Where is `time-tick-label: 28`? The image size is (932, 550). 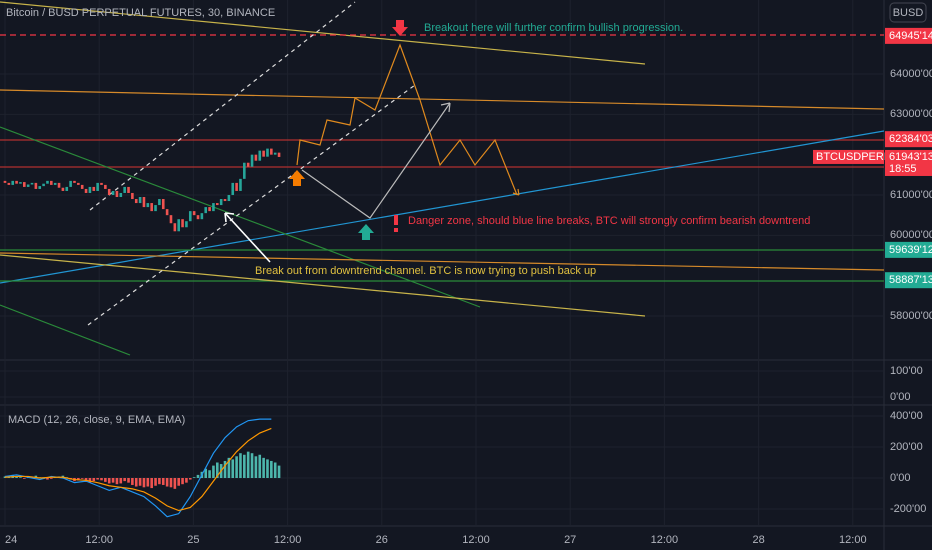
time-tick-label: 28 is located at coordinates (758, 540).